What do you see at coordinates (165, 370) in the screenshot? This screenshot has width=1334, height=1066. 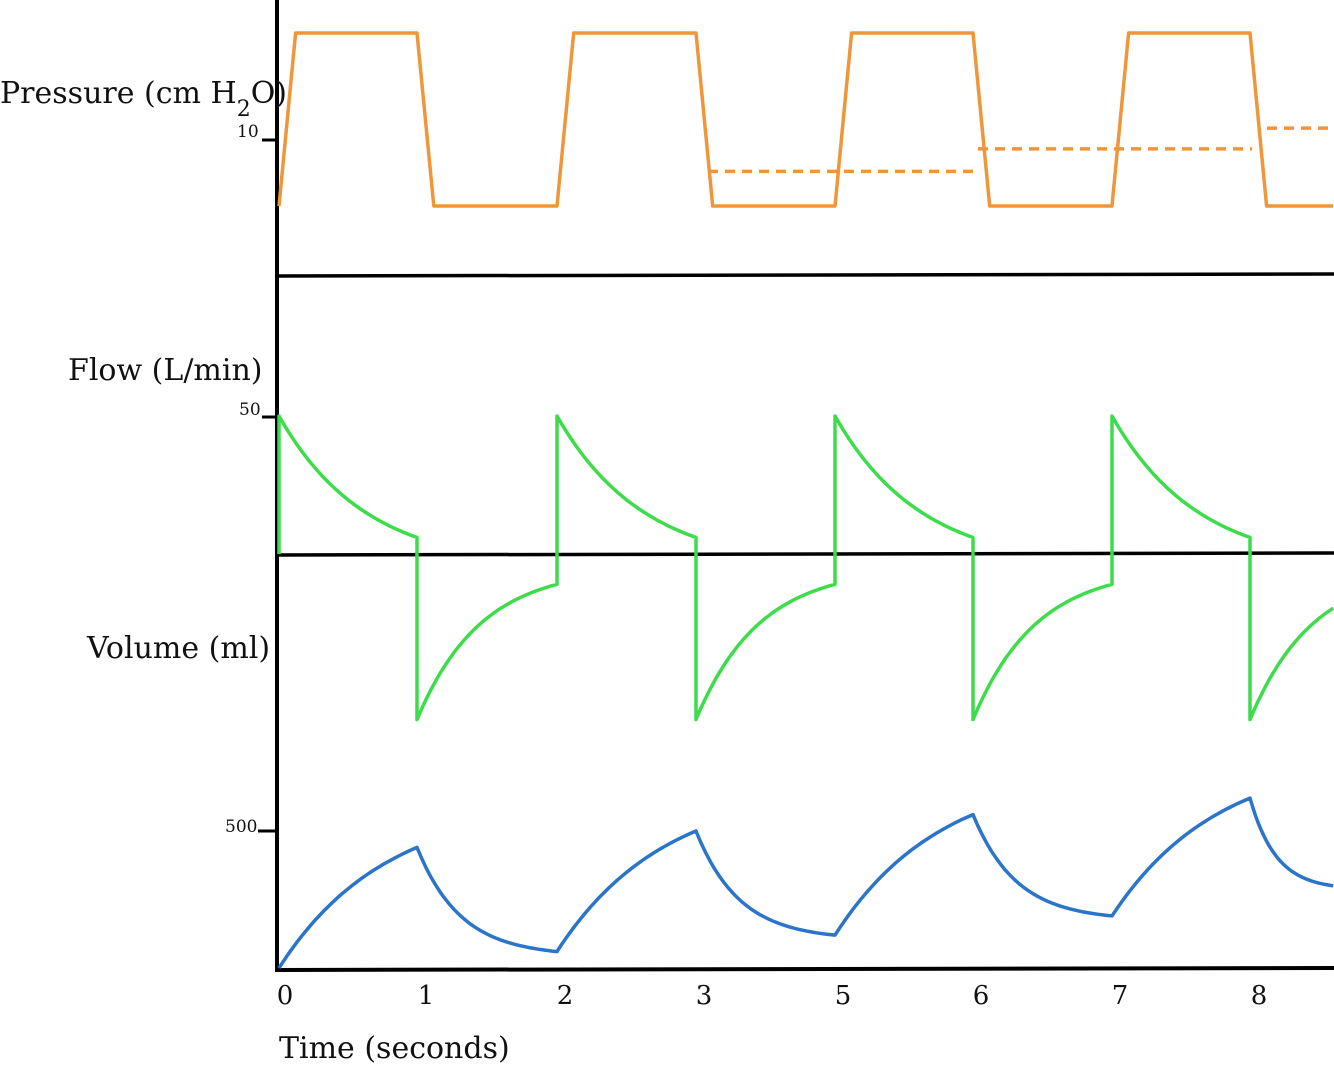 I see `flow-panel-label: Flow (L/min)` at bounding box center [165, 370].